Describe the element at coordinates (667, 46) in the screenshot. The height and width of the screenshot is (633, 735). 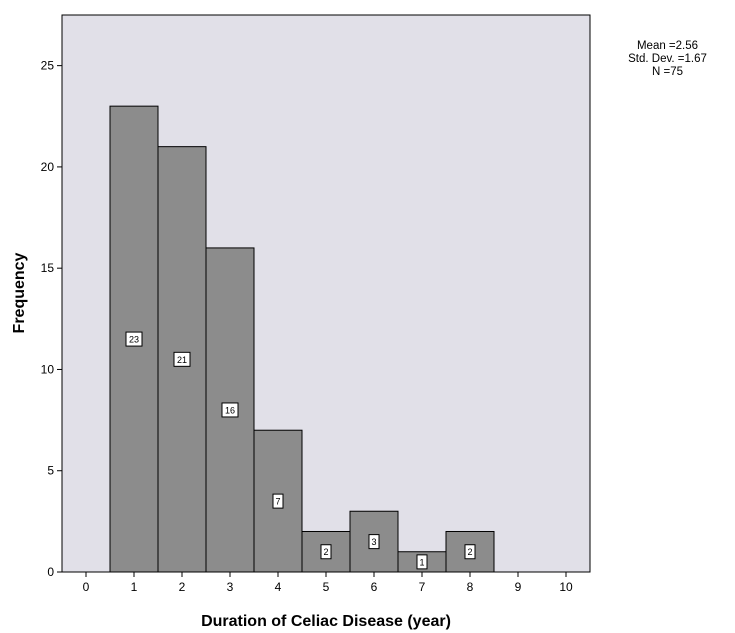
I see `stats-mean: Mean =2.56` at that location.